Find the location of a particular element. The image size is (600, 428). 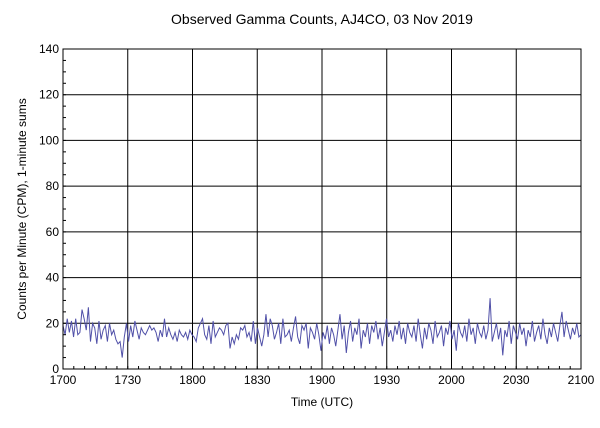

x-tick-label: 1800 is located at coordinates (192, 380).